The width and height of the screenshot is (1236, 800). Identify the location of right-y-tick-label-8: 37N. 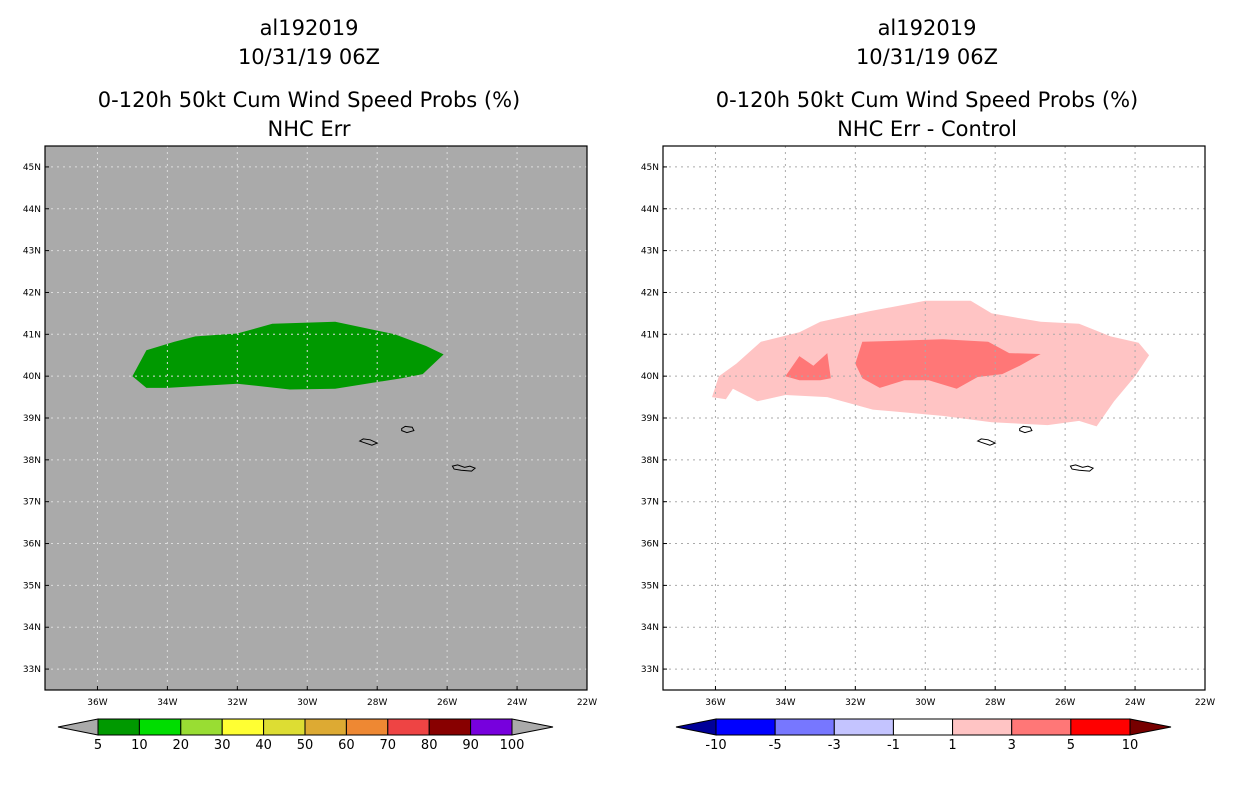
(650, 503).